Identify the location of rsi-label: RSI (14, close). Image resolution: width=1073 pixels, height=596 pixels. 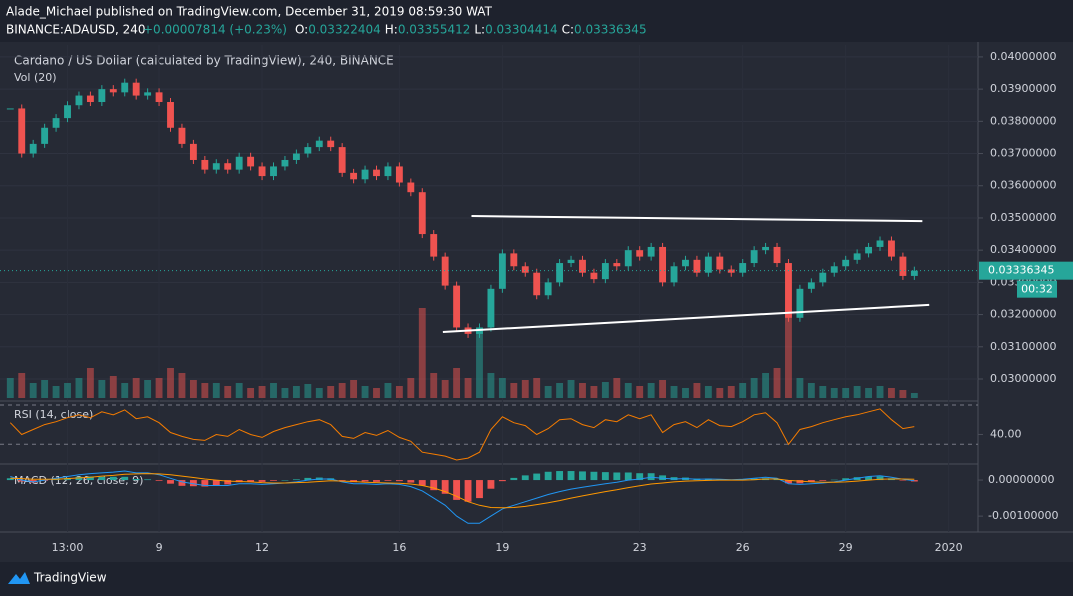
(53, 414).